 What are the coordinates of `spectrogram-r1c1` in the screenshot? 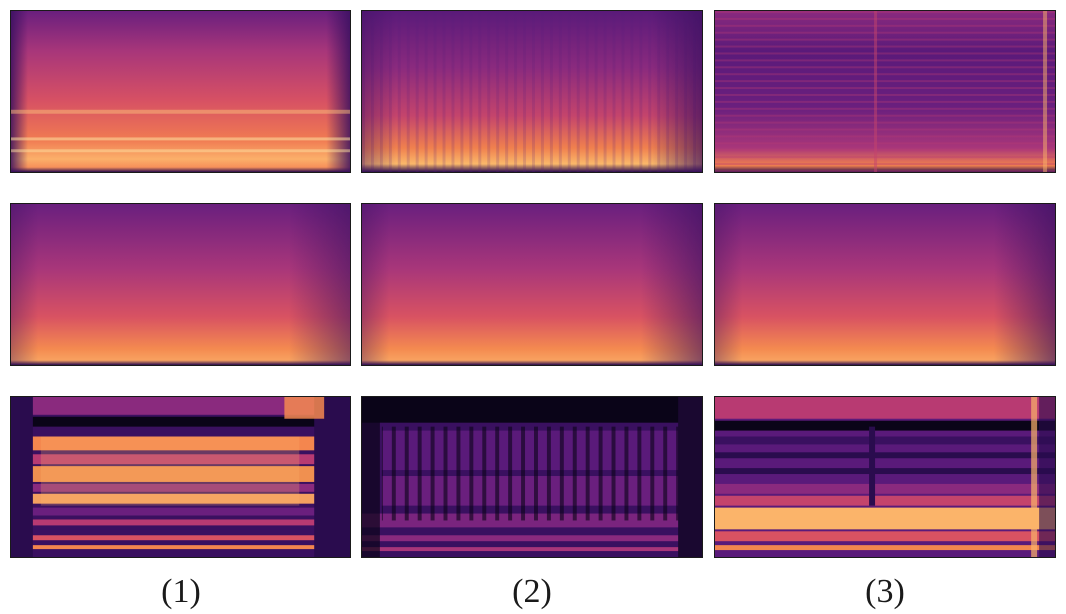 It's located at (180, 91).